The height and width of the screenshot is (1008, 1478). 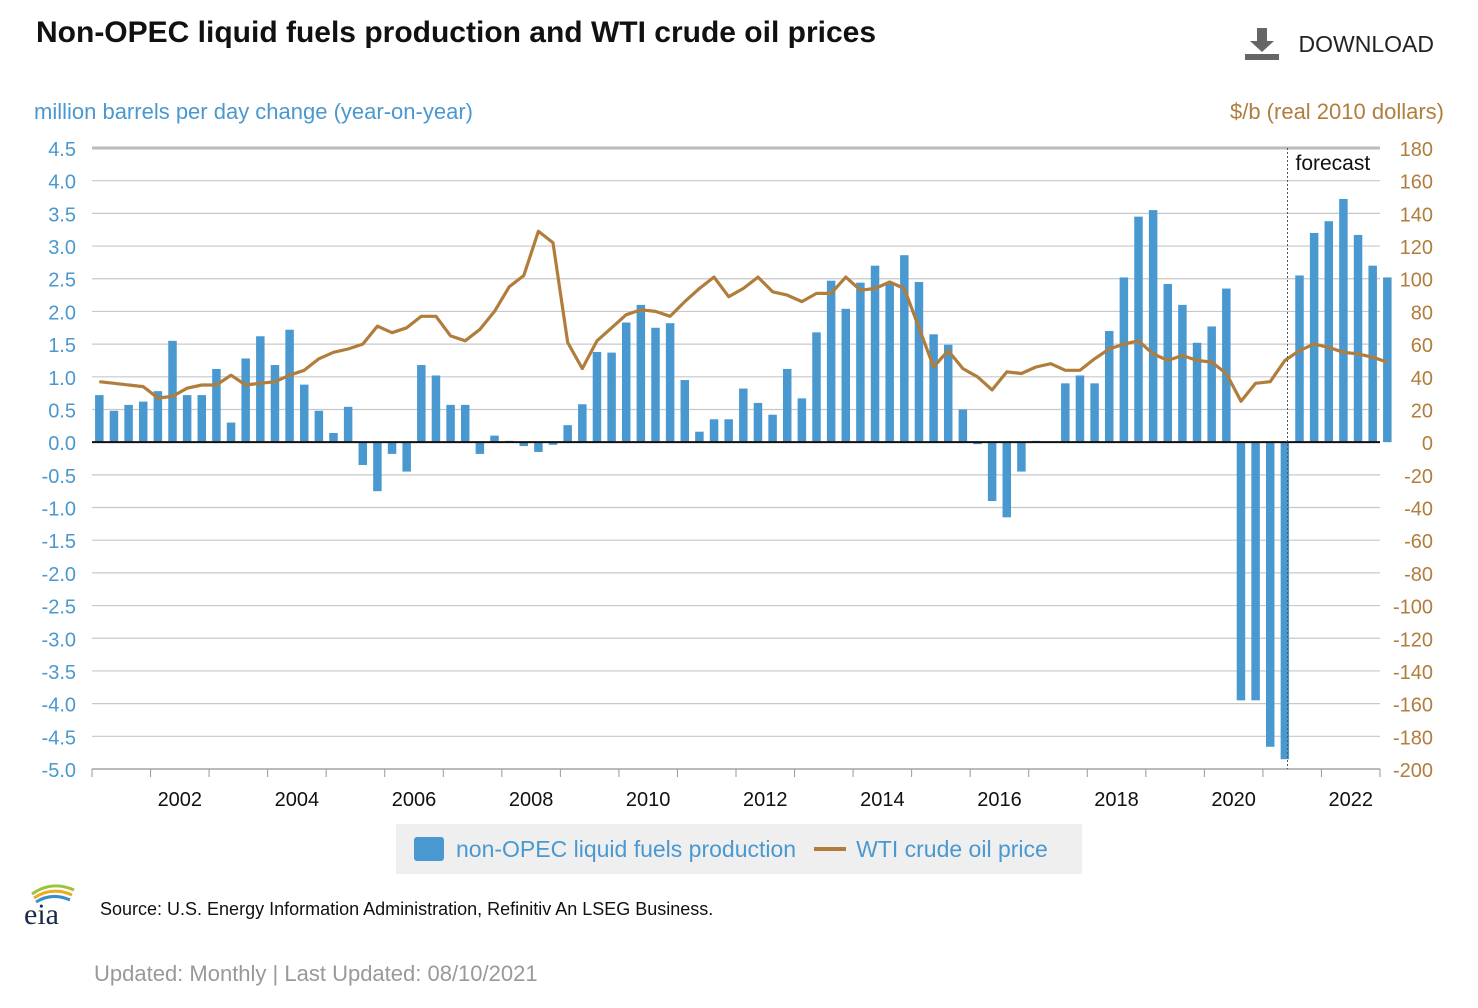 What do you see at coordinates (1422, 411) in the screenshot?
I see `right-tick-label: 20` at bounding box center [1422, 411].